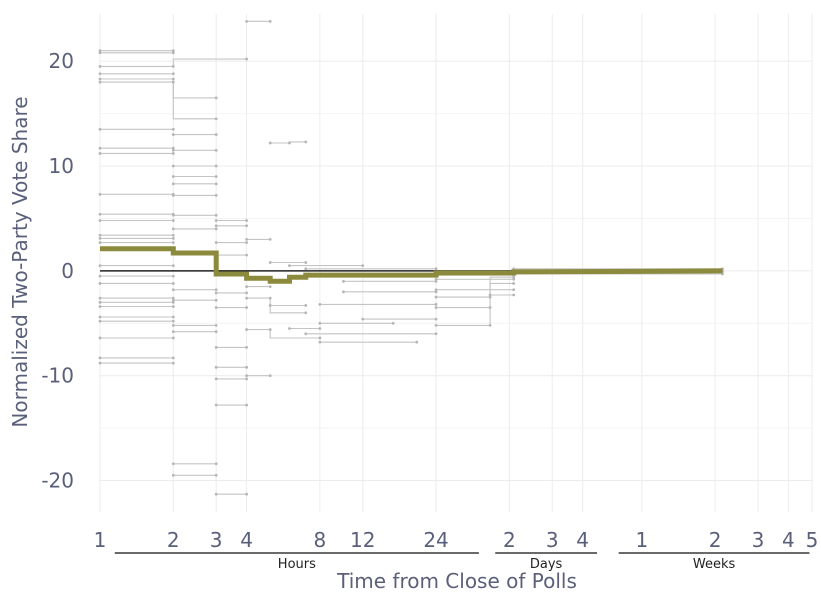 The height and width of the screenshot is (593, 821). What do you see at coordinates (714, 564) in the screenshot?
I see `group-label: Weeks` at bounding box center [714, 564].